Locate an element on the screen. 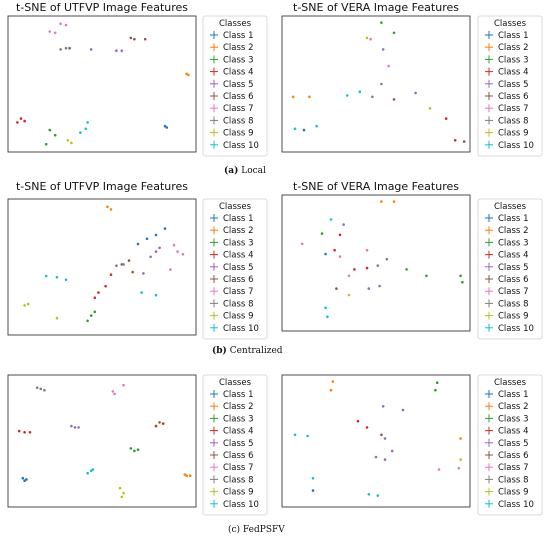  caption-a-text: Local is located at coordinates (253, 171).